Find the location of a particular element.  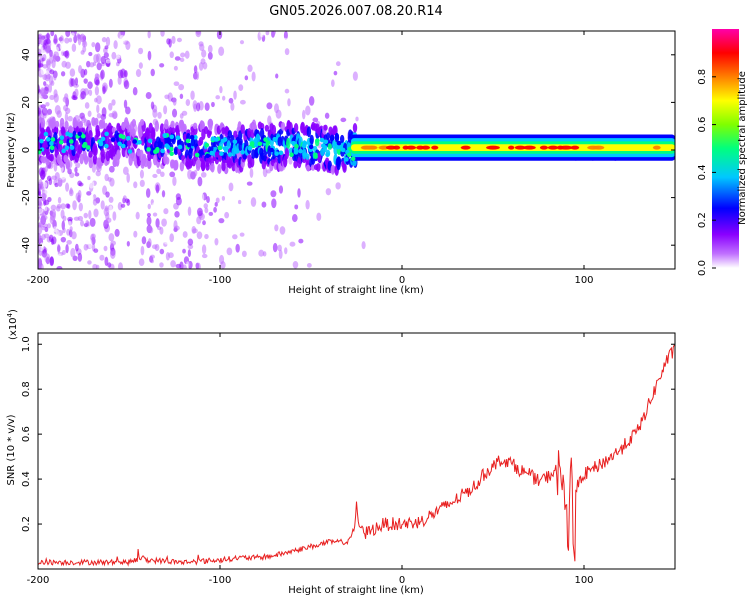

snr-y-multiplier-base: (x10 is located at coordinates (13, 328).